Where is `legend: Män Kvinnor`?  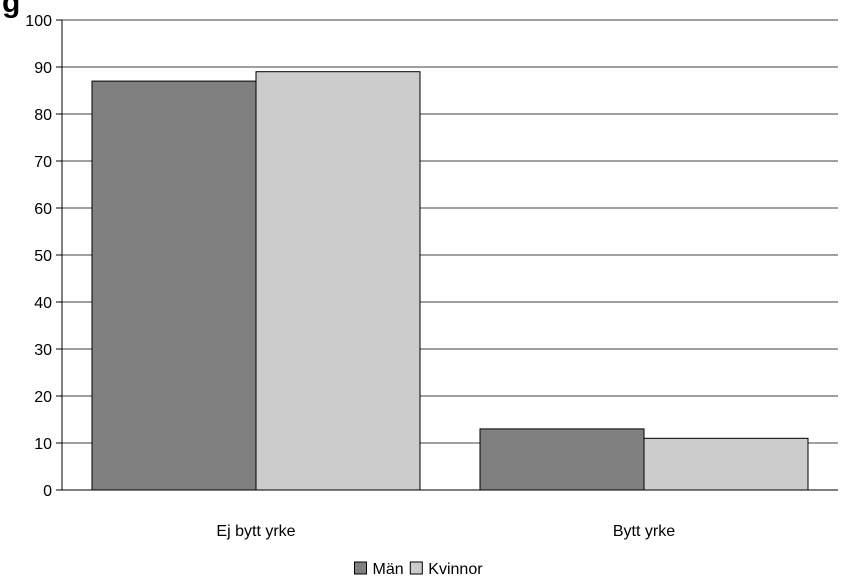 legend: Män Kvinnor is located at coordinates (418, 569).